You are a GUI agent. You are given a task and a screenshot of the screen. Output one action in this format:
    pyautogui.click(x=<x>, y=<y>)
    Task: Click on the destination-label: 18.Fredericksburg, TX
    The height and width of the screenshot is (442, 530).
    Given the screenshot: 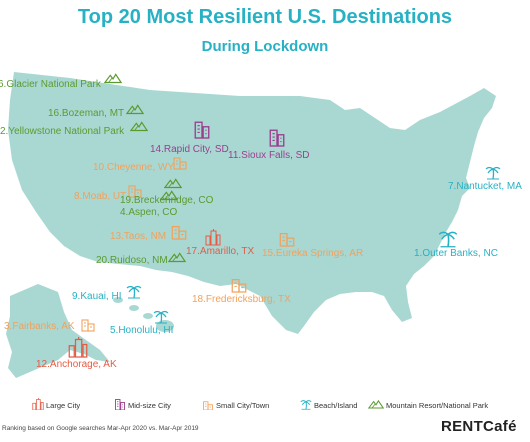 What is the action you would take?
    pyautogui.click(x=241, y=299)
    